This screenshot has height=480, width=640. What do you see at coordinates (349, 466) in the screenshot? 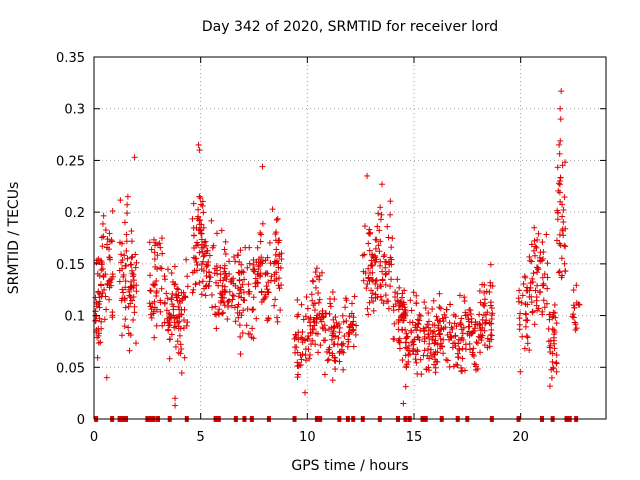
I see `x-axis-label: GPS time / hours` at bounding box center [349, 466].